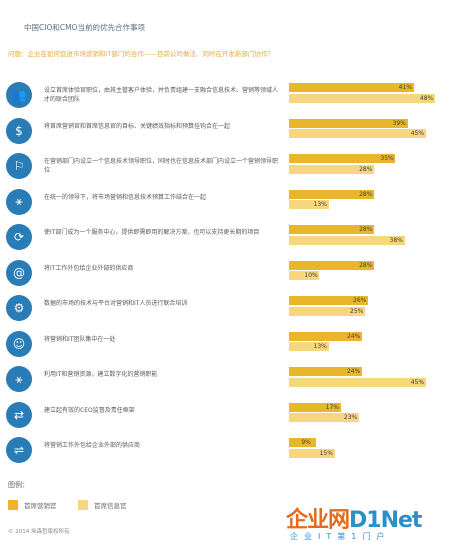 The height and width of the screenshot is (548, 450). I want to click on legend-swatch-cio, so click(83, 505).